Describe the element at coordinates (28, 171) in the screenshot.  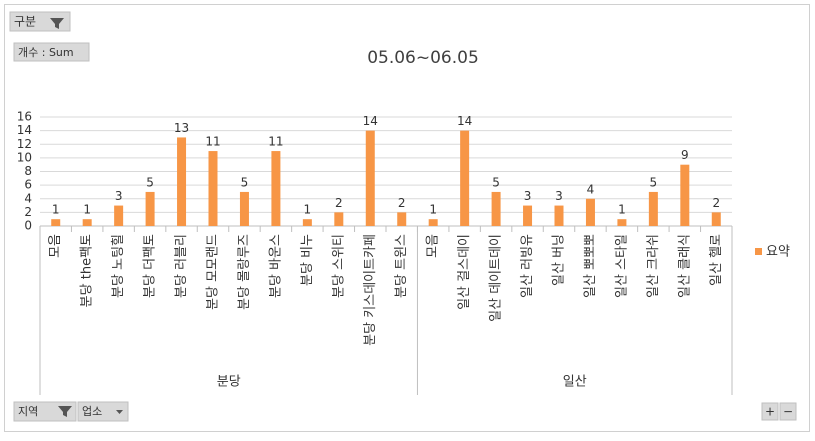
I see `y-tick-label: 8` at that location.